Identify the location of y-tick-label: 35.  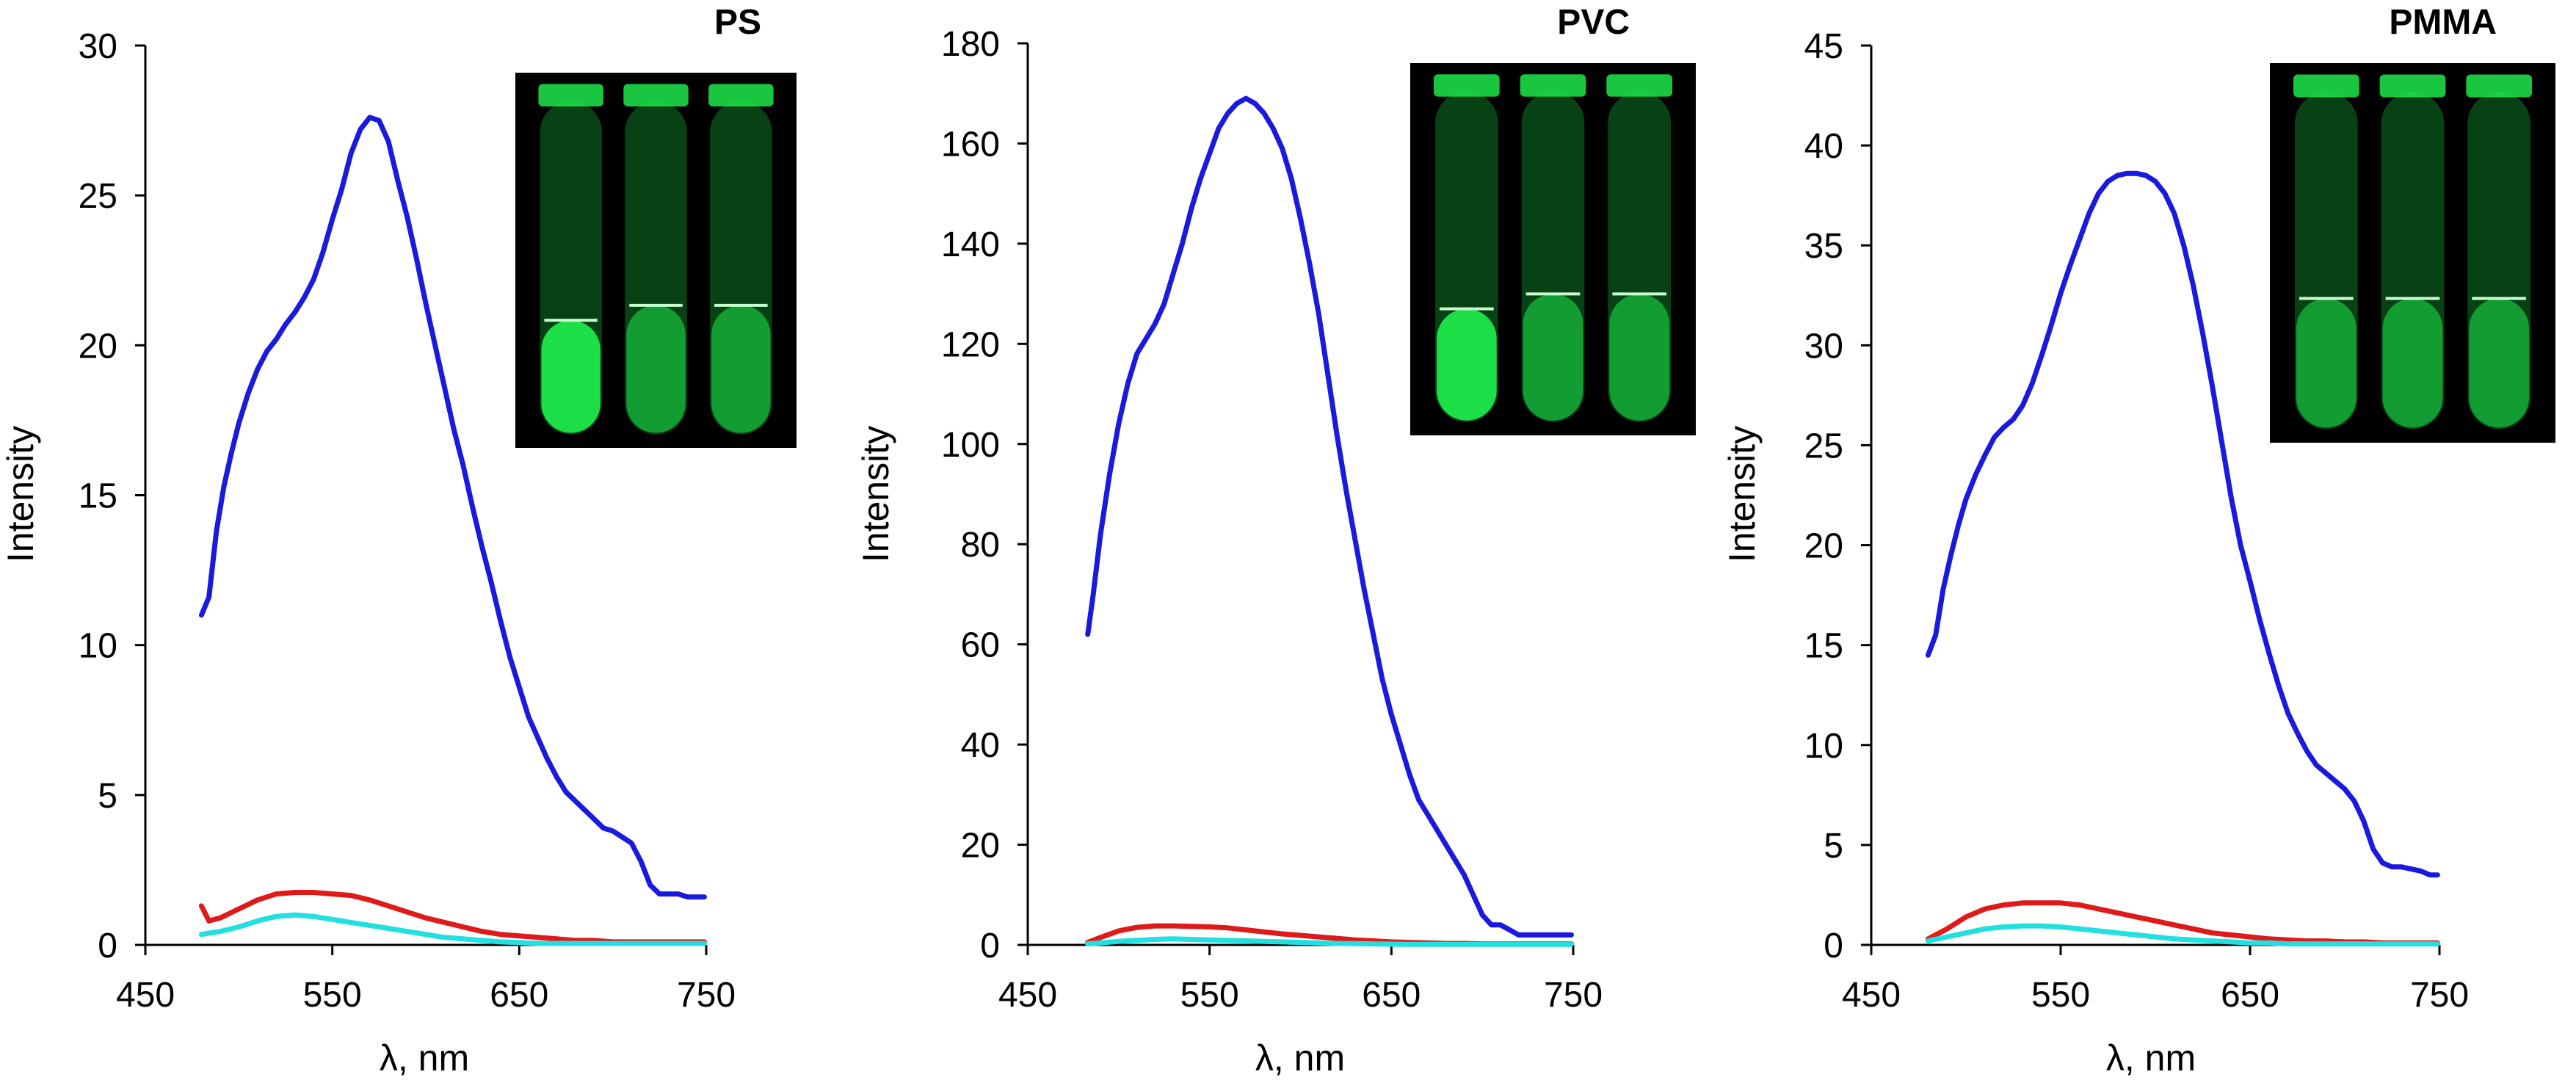
(1824, 246).